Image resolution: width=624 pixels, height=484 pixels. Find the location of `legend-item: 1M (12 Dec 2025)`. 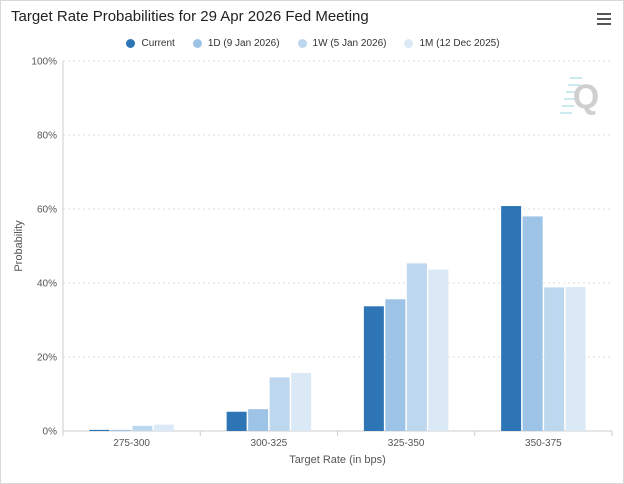

legend-item: 1M (12 Dec 2025) is located at coordinates (452, 43).